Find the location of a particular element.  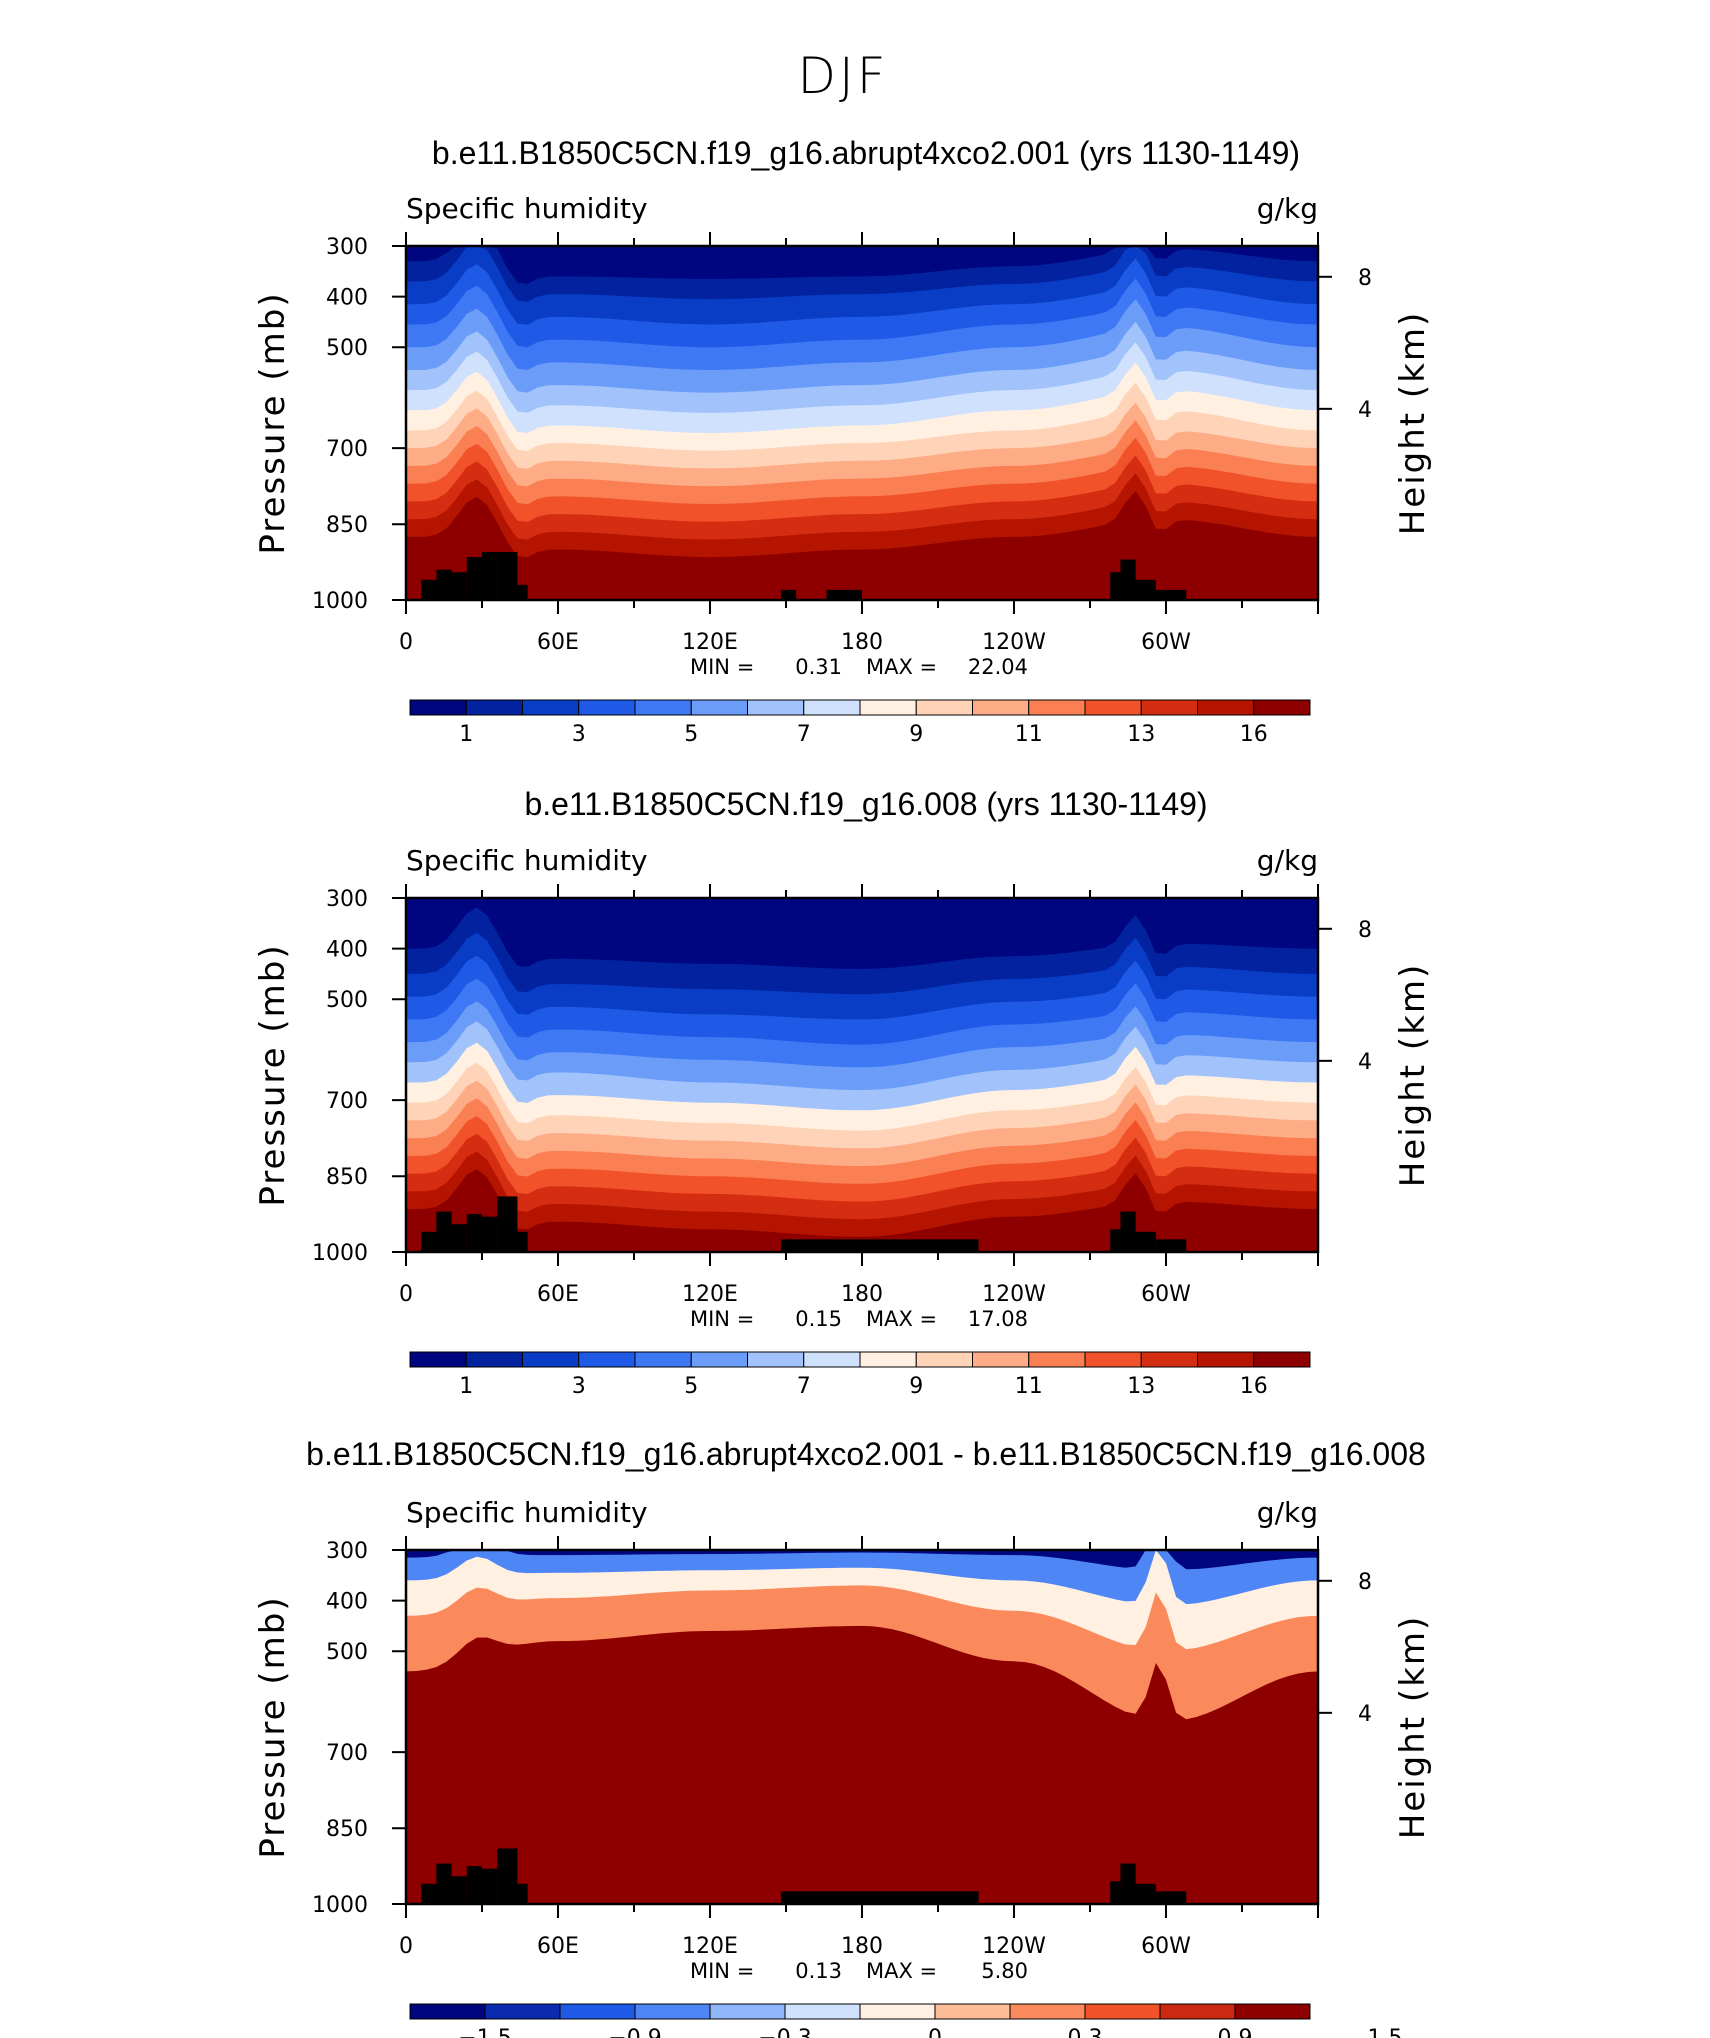

colorbar-label: 5 is located at coordinates (691, 734).